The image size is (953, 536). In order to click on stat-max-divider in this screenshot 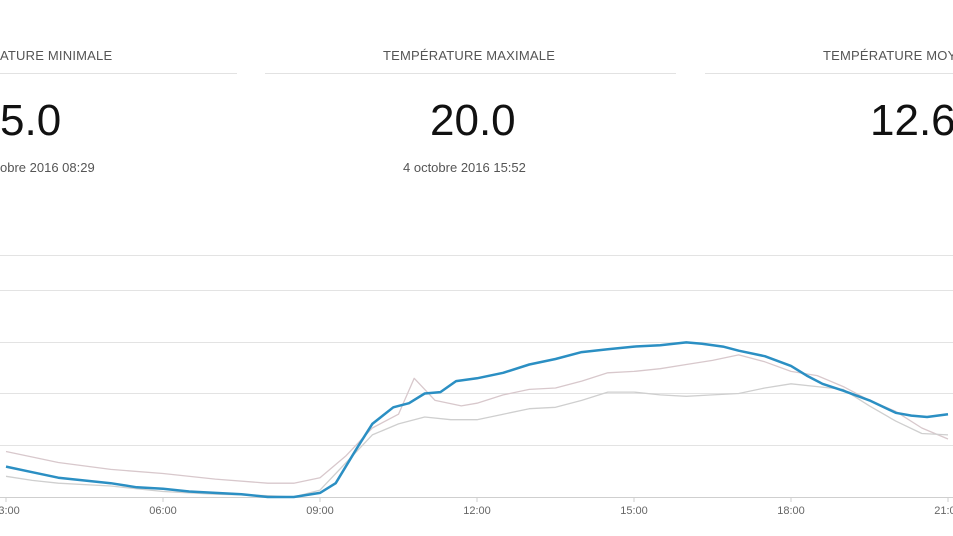, I will do `click(470, 73)`.